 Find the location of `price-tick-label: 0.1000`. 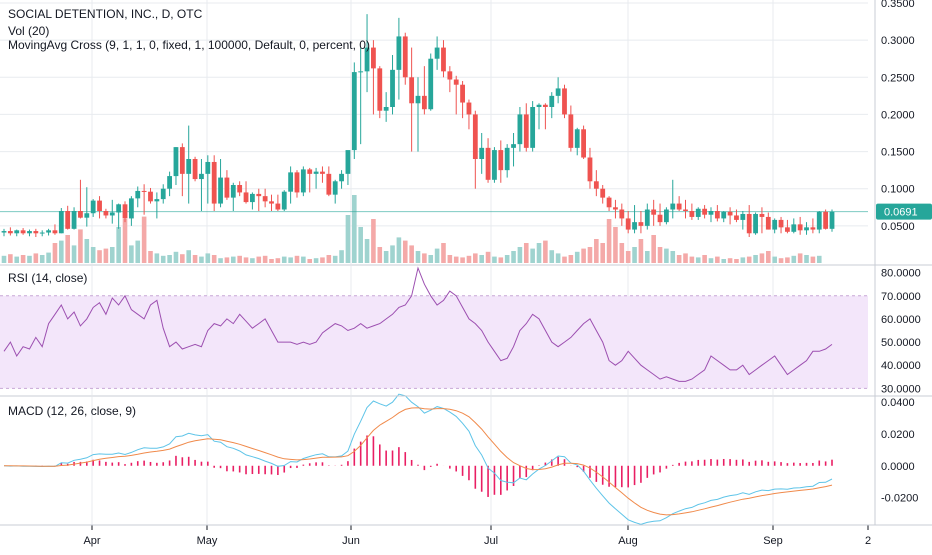

price-tick-label: 0.1000 is located at coordinates (898, 190).